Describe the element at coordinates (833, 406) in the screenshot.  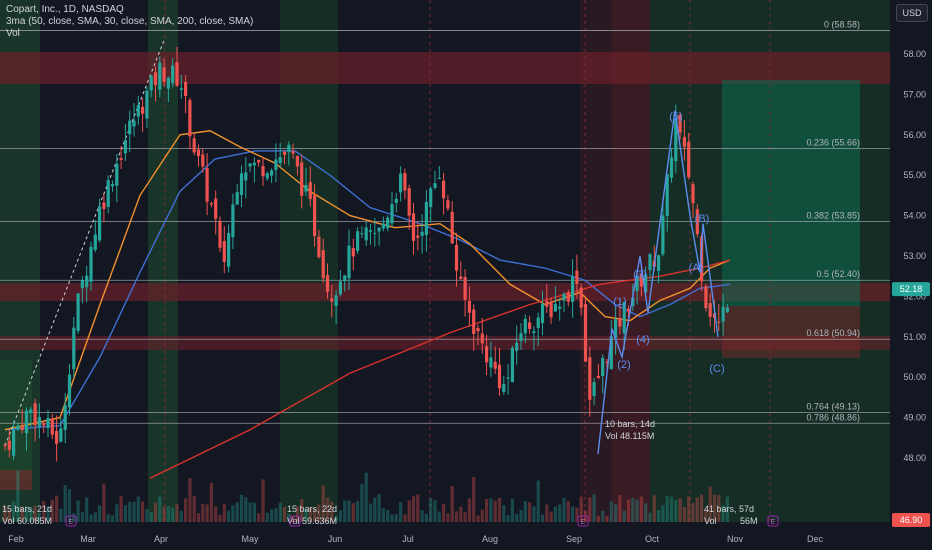
I see `fib-label-5: 0.764 (49.13)` at that location.